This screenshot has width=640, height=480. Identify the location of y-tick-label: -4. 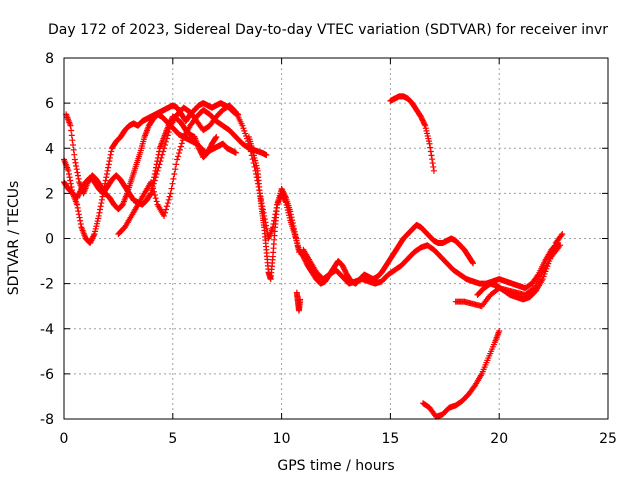
(47, 330).